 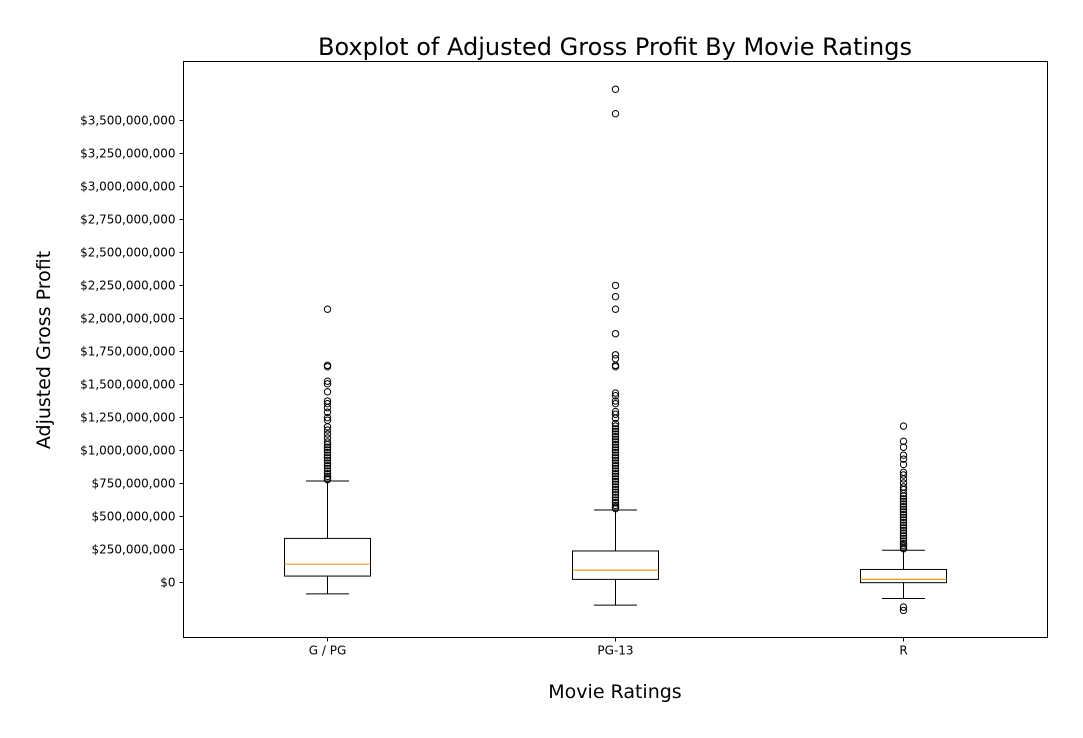 What do you see at coordinates (127, 451) in the screenshot?
I see `y-tick-label: $1,000,000,000` at bounding box center [127, 451].